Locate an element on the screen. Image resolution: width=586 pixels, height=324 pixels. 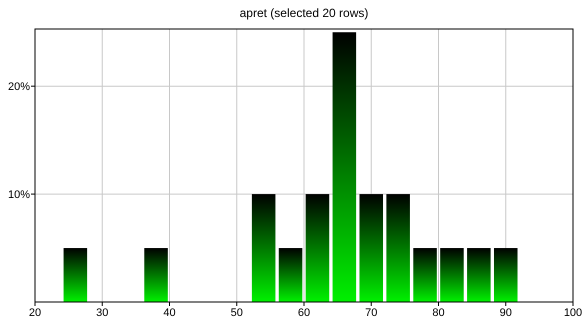
x-tick-label: 60 is located at coordinates (304, 313).